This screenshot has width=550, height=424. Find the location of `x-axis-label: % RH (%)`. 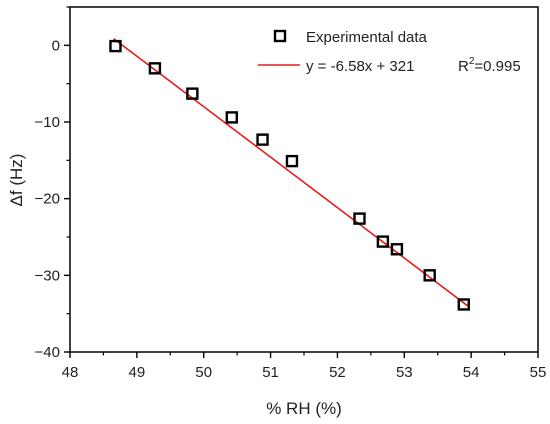

x-axis-label: % RH (%) is located at coordinates (304, 408).